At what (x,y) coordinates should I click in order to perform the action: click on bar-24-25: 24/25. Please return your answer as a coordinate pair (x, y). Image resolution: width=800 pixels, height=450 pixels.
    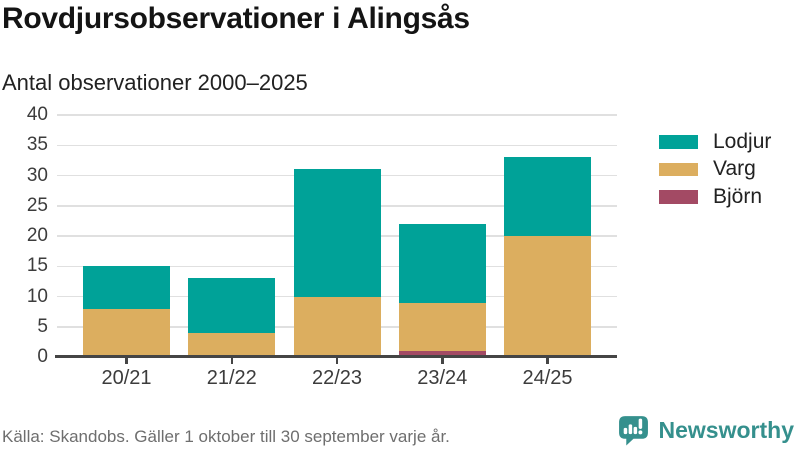
    Looking at the image, I should click on (547, 252).